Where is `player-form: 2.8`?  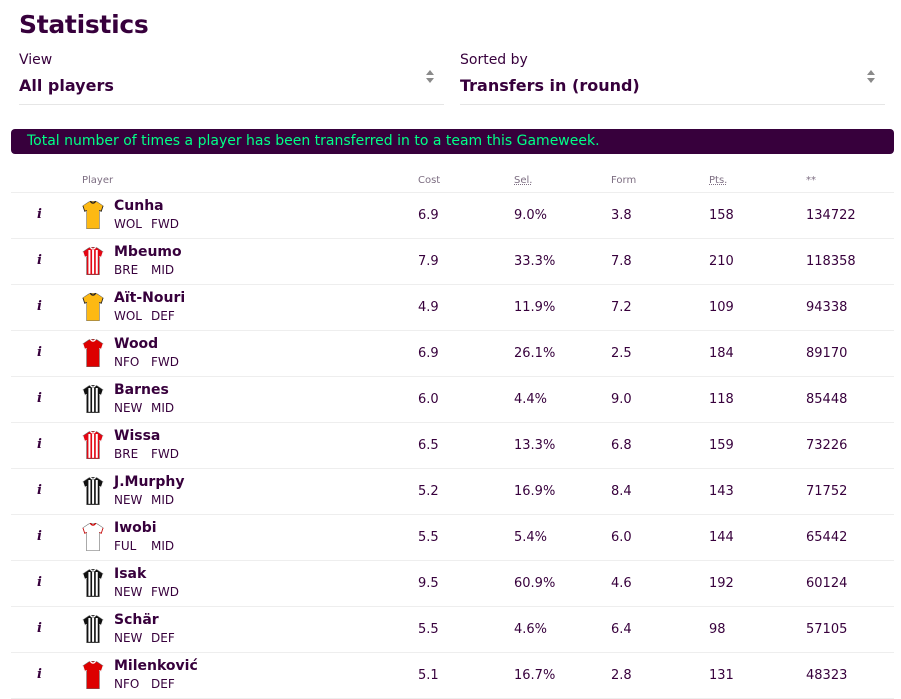 player-form: 2.8 is located at coordinates (621, 675).